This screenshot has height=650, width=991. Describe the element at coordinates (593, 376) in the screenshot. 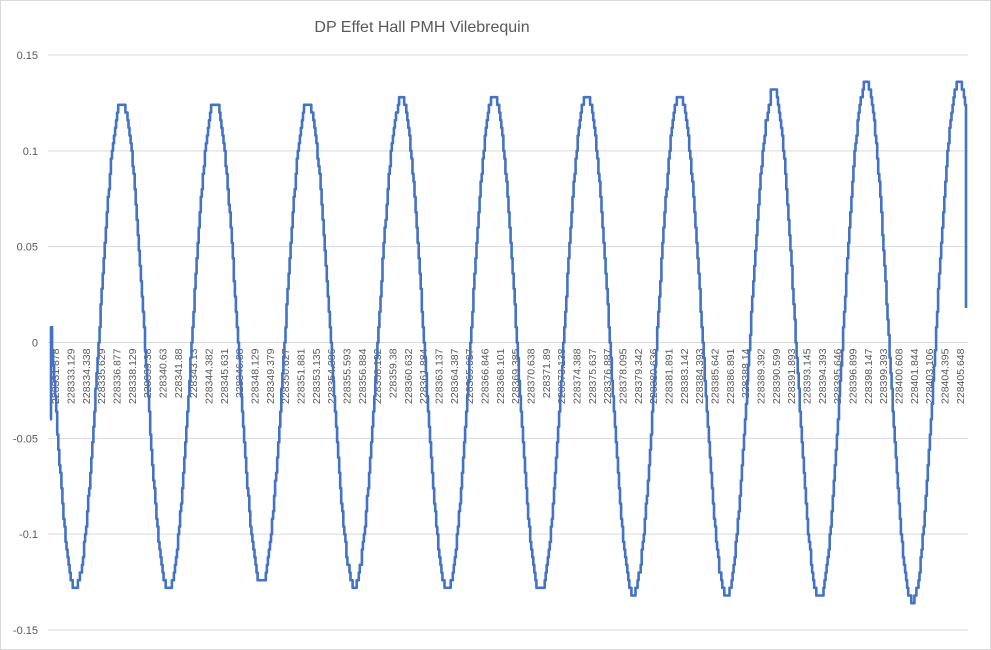

I see `x-tick-label: 228375.637` at that location.